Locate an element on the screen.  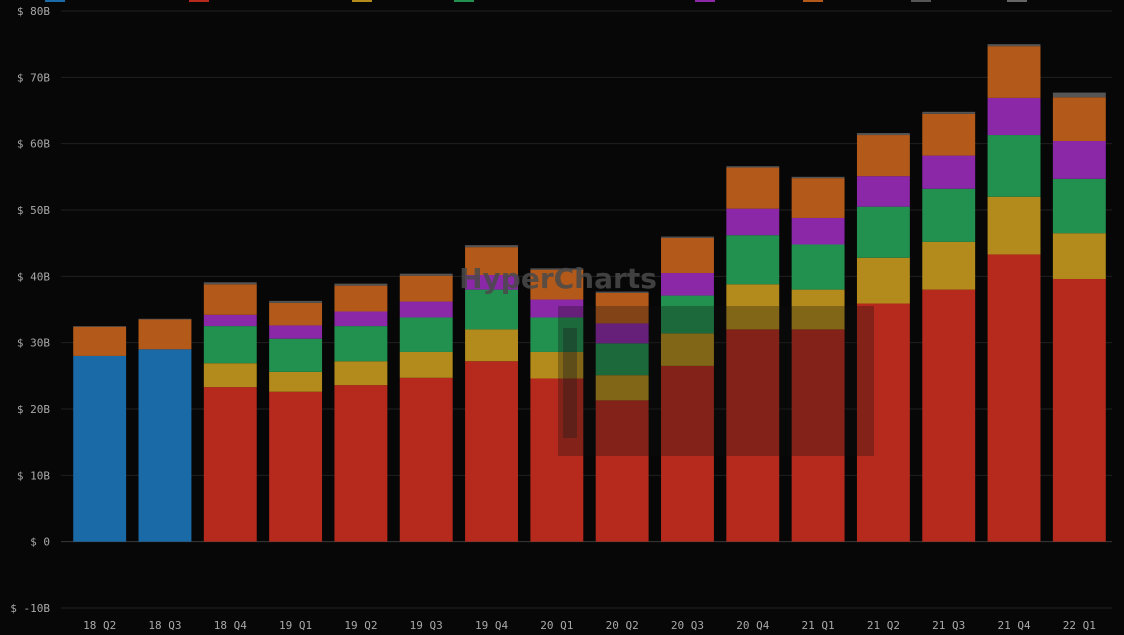
legend is located at coordinates (536, 1).